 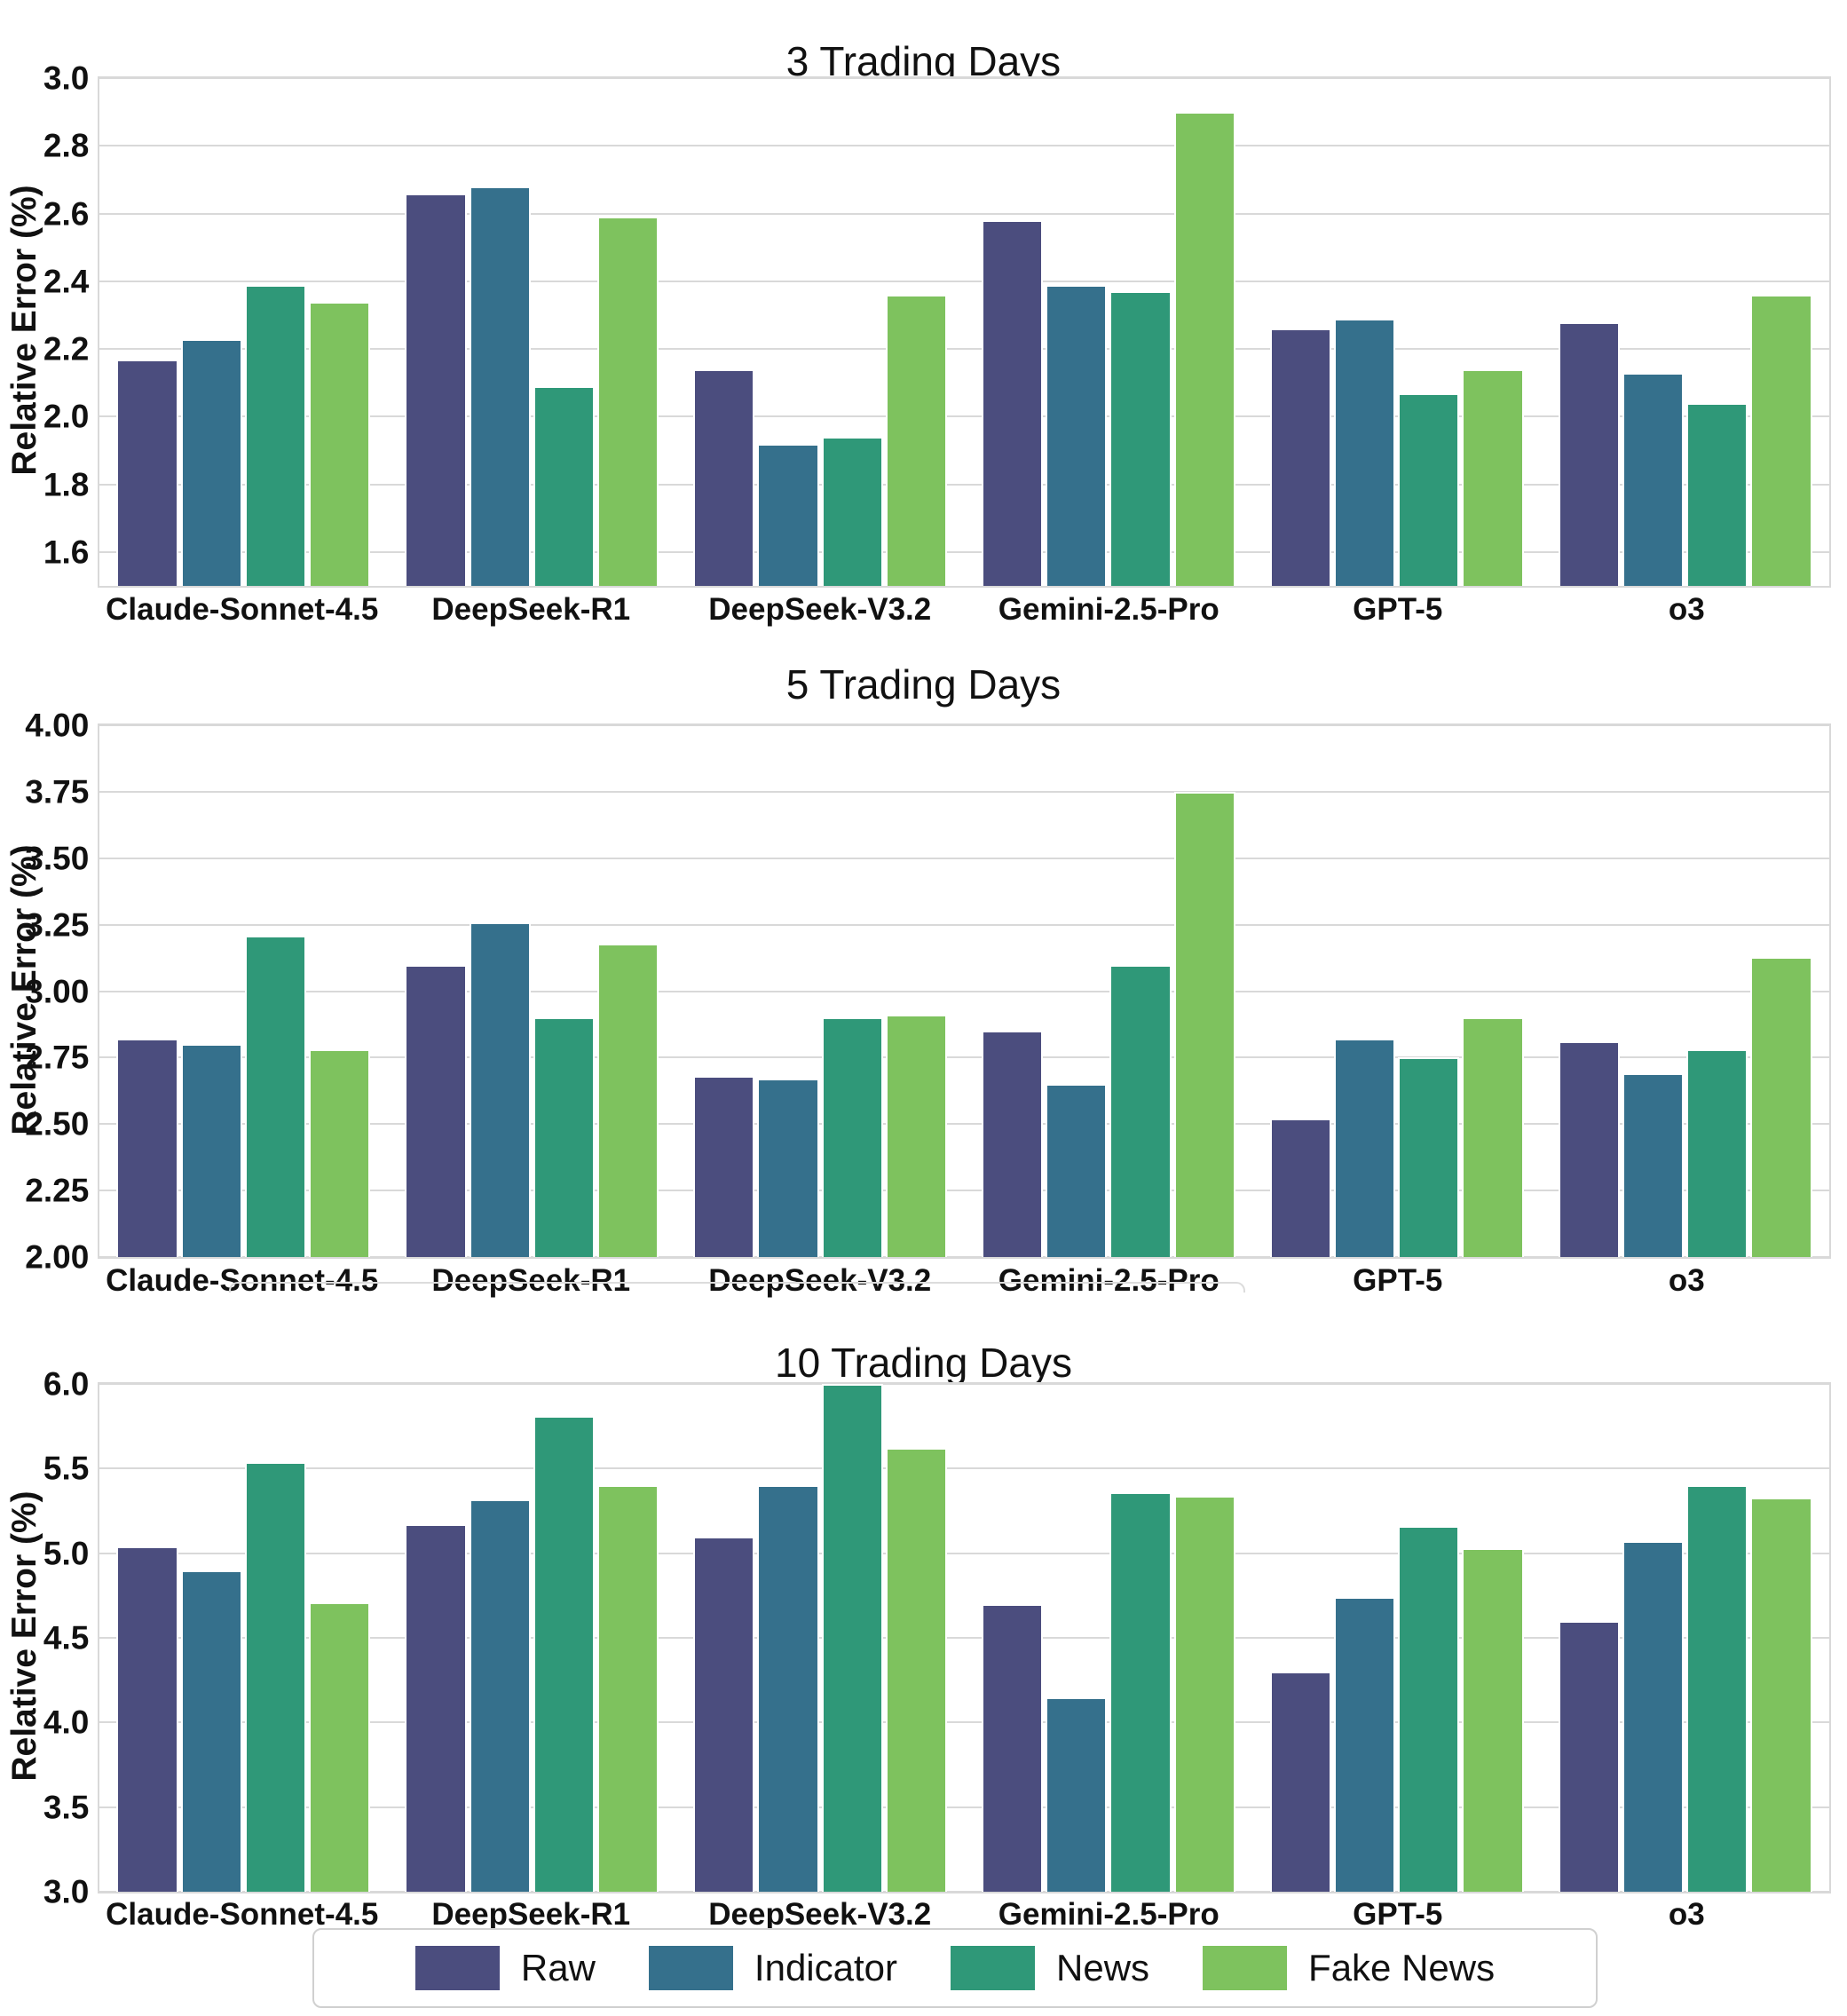 What do you see at coordinates (66, 1469) in the screenshot?
I see `y-tick-label: 5.5` at bounding box center [66, 1469].